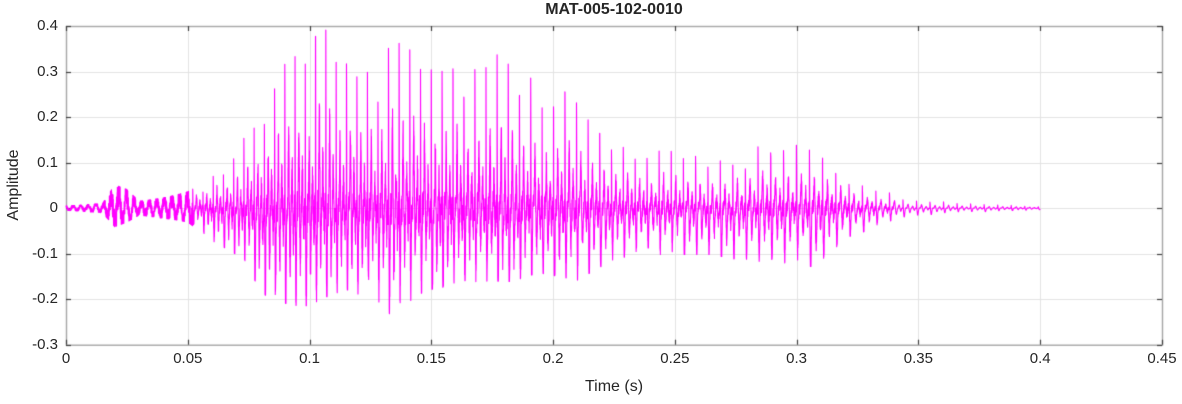  Describe the element at coordinates (614, 9) in the screenshot. I see `chart-title: MAT-005-102-0010` at that location.